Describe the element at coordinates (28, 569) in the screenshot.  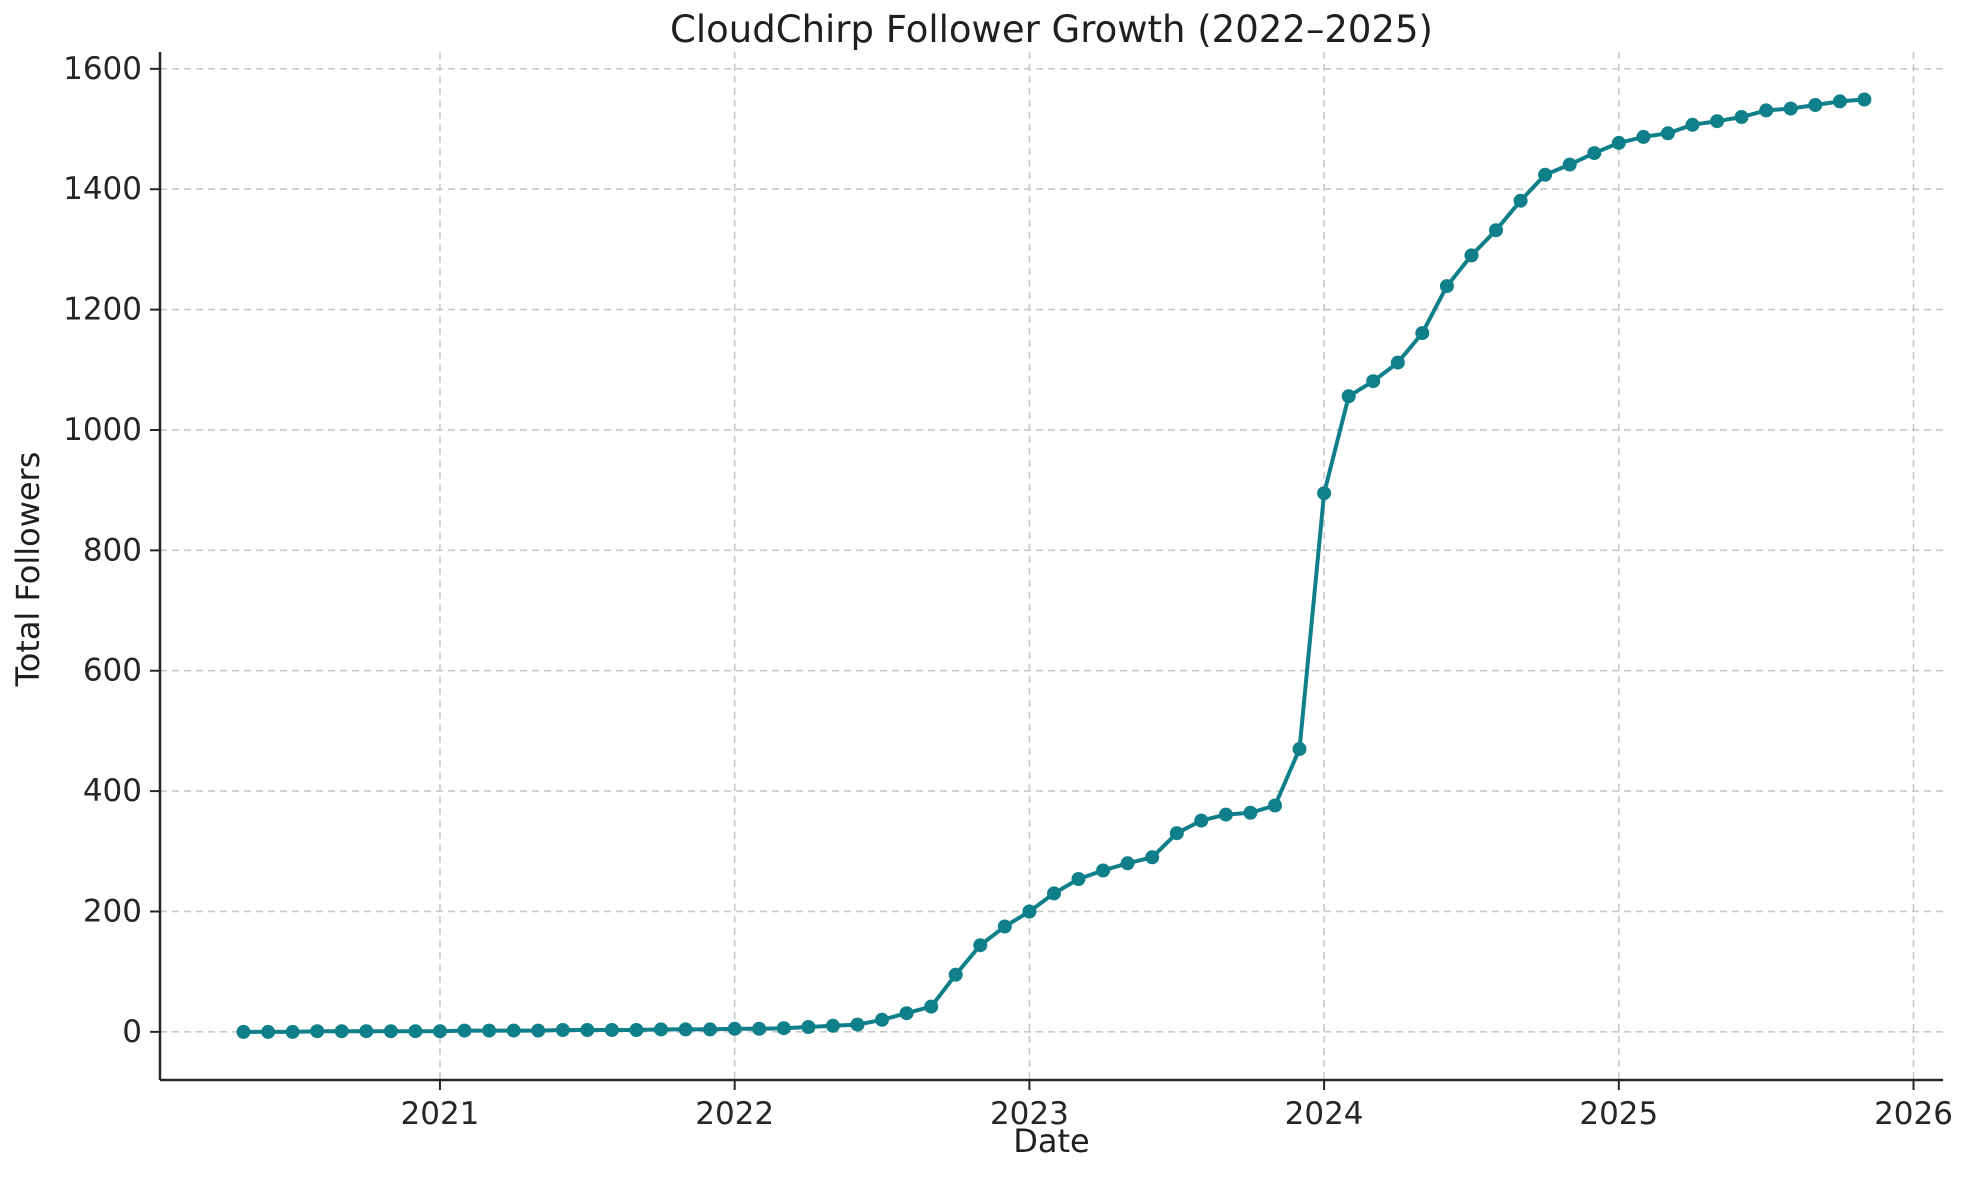
I see `y-axis-label: Total Followers` at that location.